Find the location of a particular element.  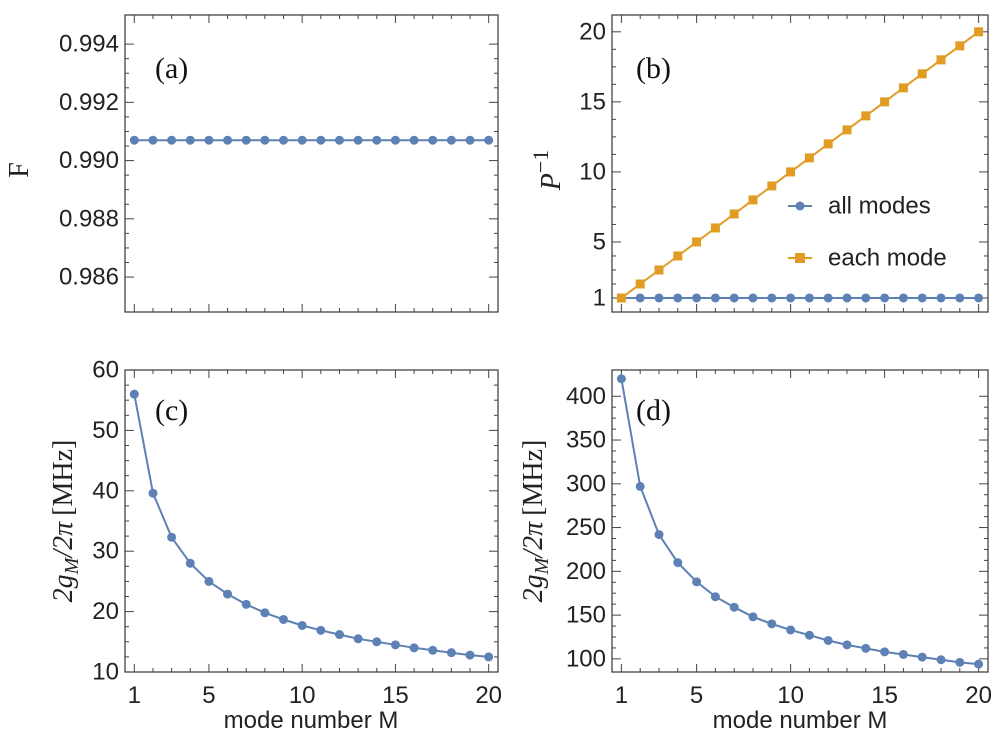

panel-a-frame is located at coordinates (311, 163).